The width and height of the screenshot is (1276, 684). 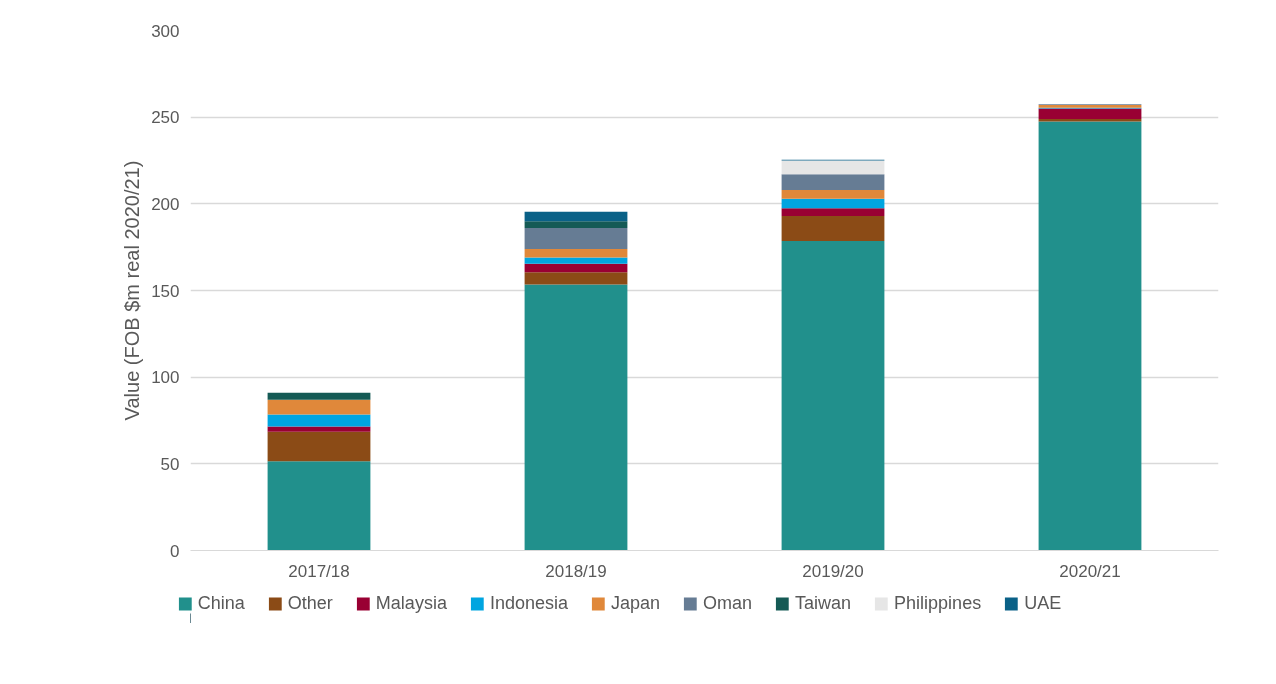 I want to click on x-tick-label: 2020/21, so click(x=1090, y=571).